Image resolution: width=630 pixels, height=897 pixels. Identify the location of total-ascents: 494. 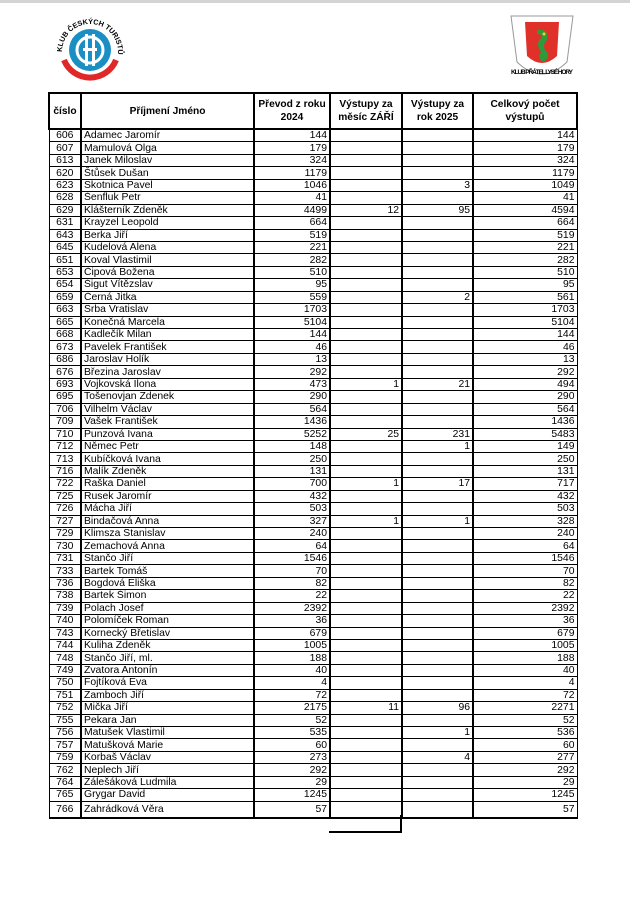
(525, 384).